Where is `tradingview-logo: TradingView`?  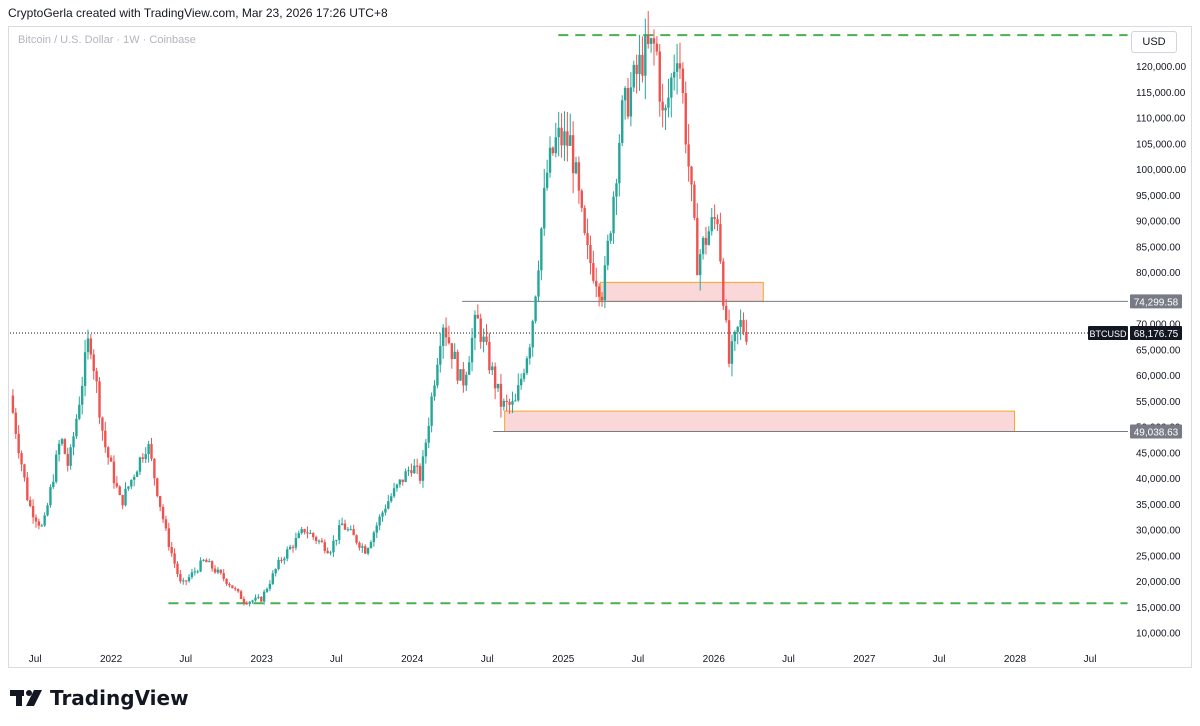 tradingview-logo: TradingView is located at coordinates (99, 698).